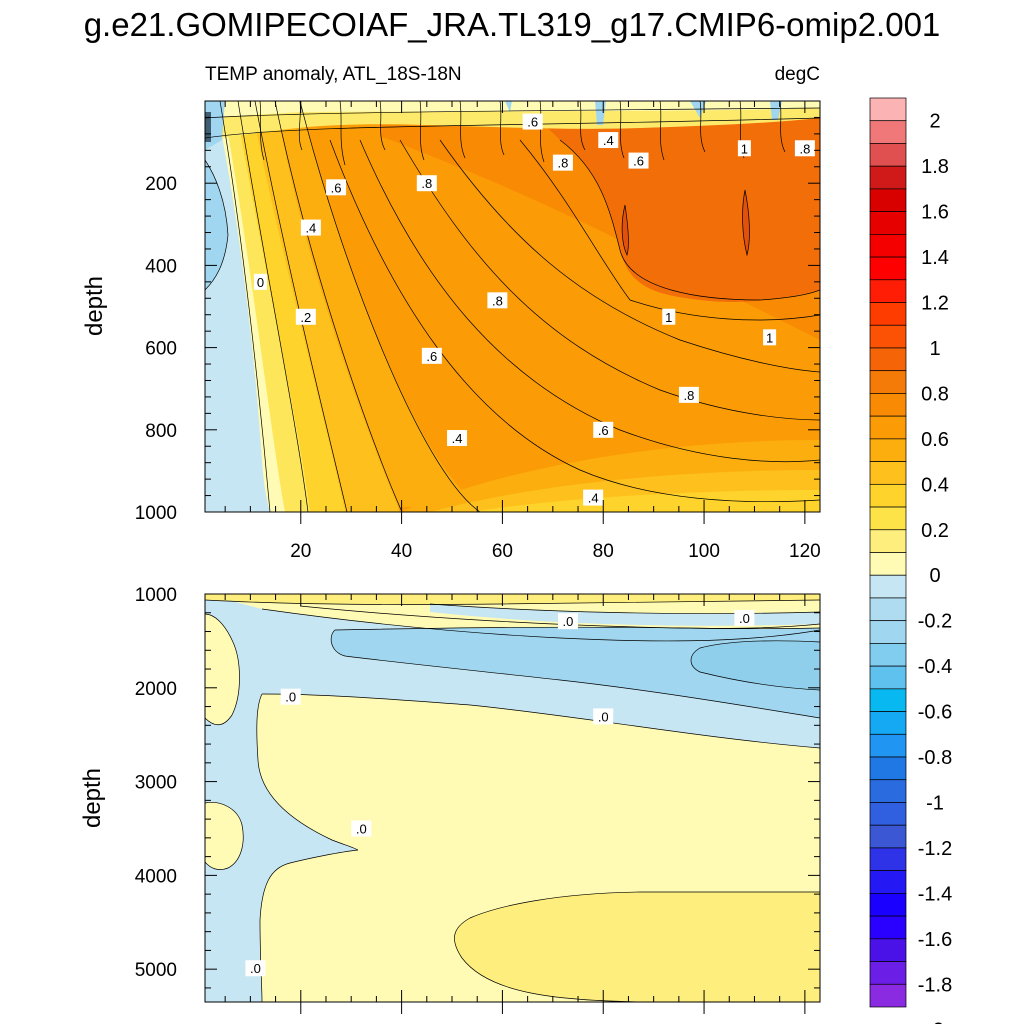 This screenshot has width=1024, height=1024. I want to click on colorbar-tick-label: -1, so click(935, 803).